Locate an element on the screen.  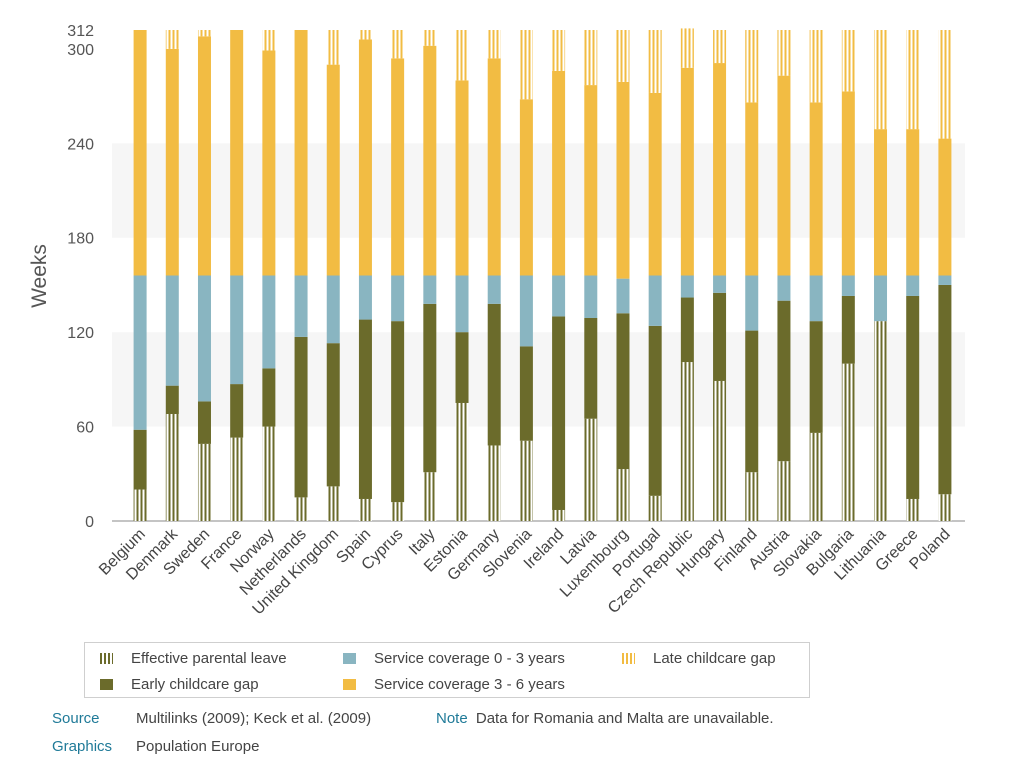
y-tick-label: 312 is located at coordinates (80, 31).